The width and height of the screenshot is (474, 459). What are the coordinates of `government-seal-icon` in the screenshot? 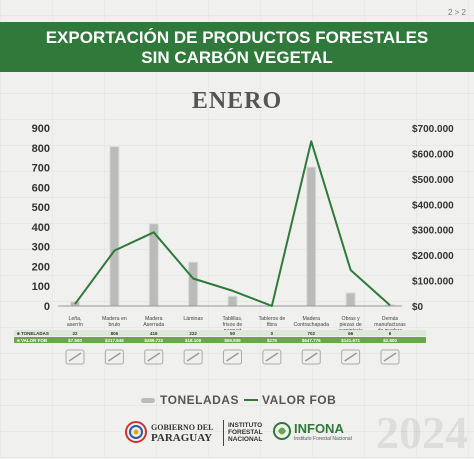 It's located at (136, 432).